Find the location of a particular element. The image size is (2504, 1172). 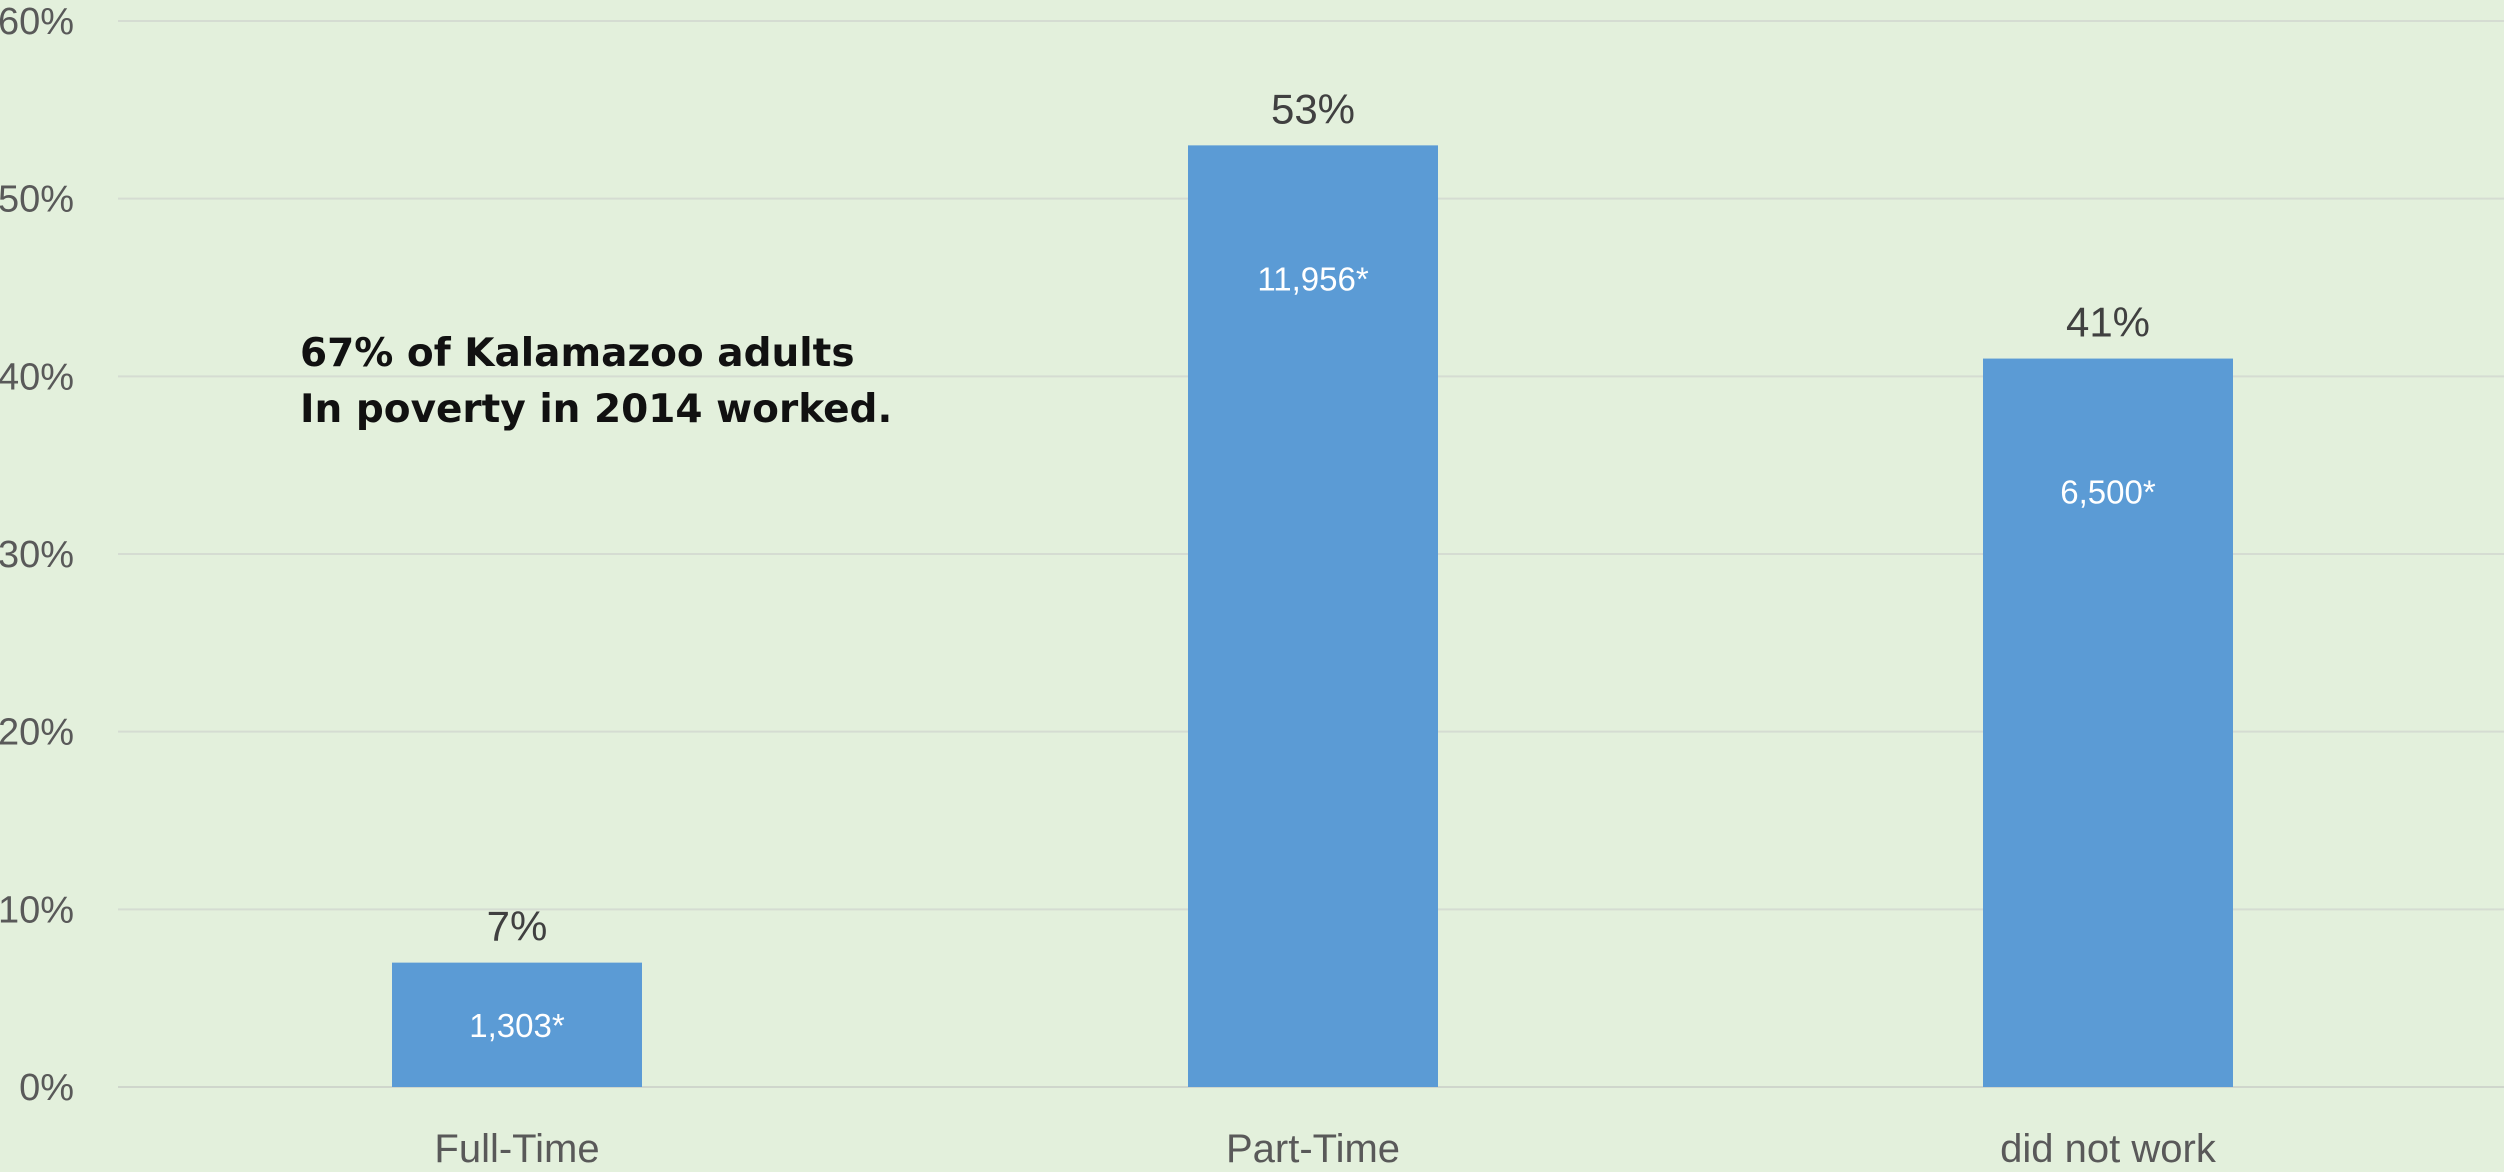

x-tick-label: Full-Time is located at coordinates (516, 1147).